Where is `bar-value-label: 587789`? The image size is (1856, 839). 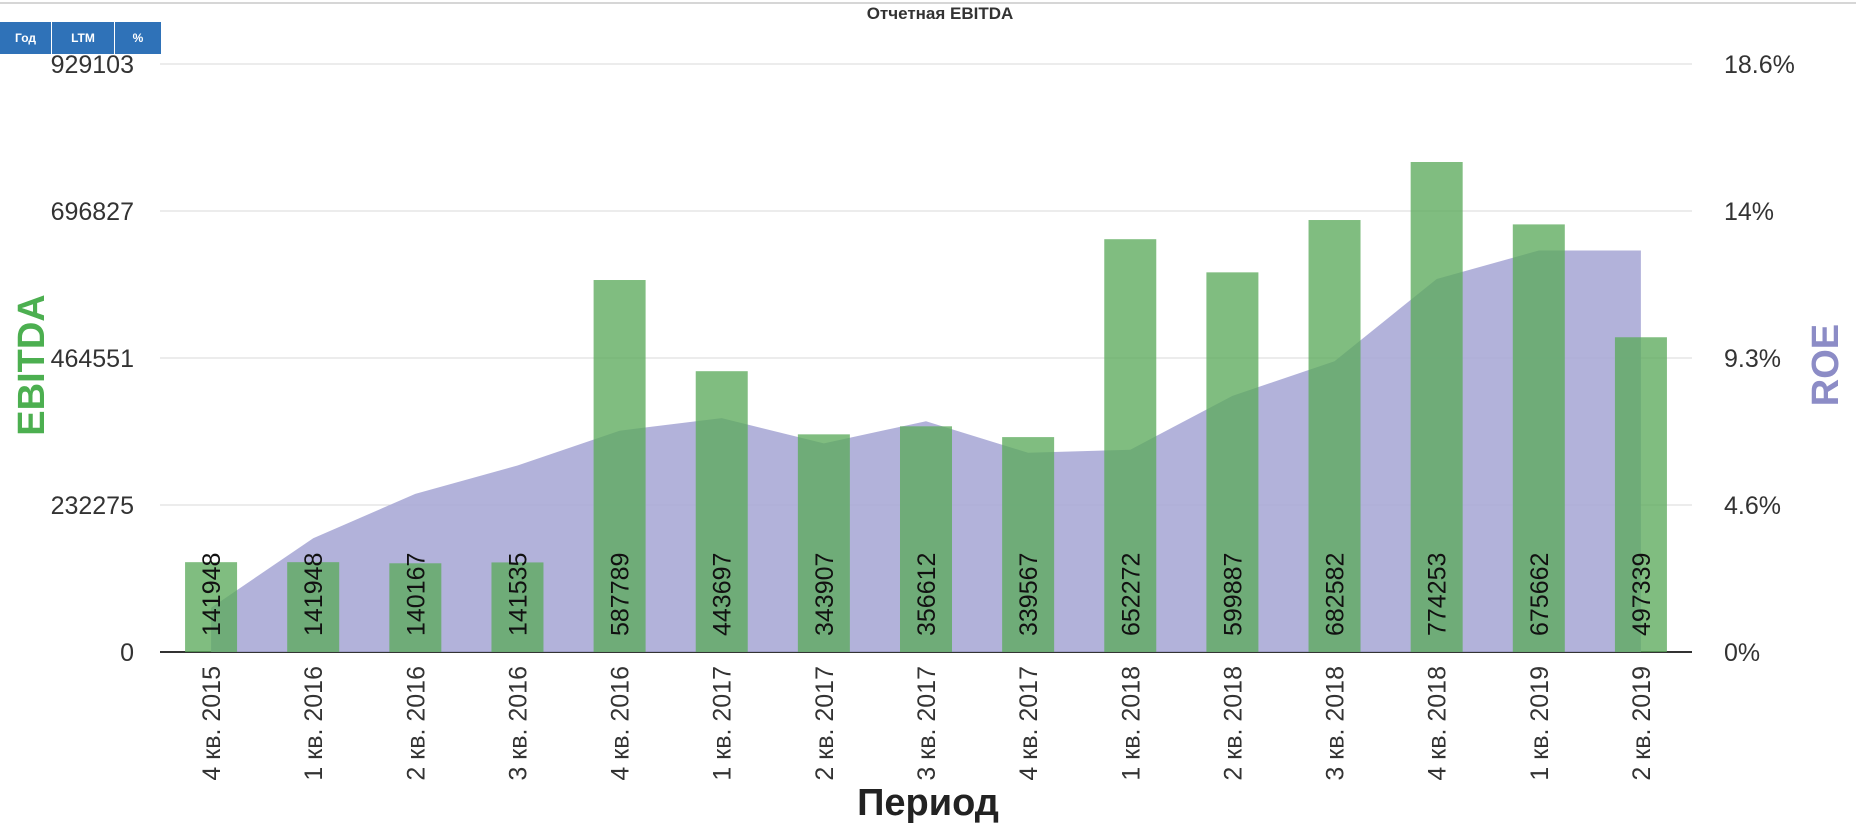 bar-value-label: 587789 is located at coordinates (621, 594).